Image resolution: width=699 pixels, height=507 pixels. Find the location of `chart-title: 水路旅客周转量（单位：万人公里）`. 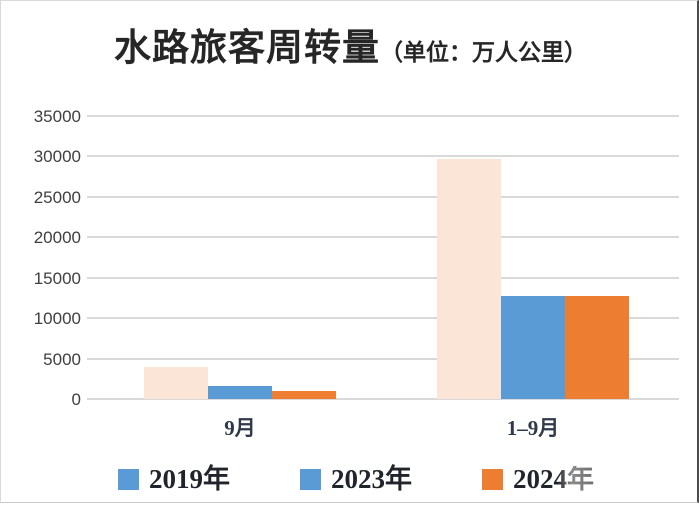

chart-title: 水路旅客周转量（单位：万人公里） is located at coordinates (350, 44).